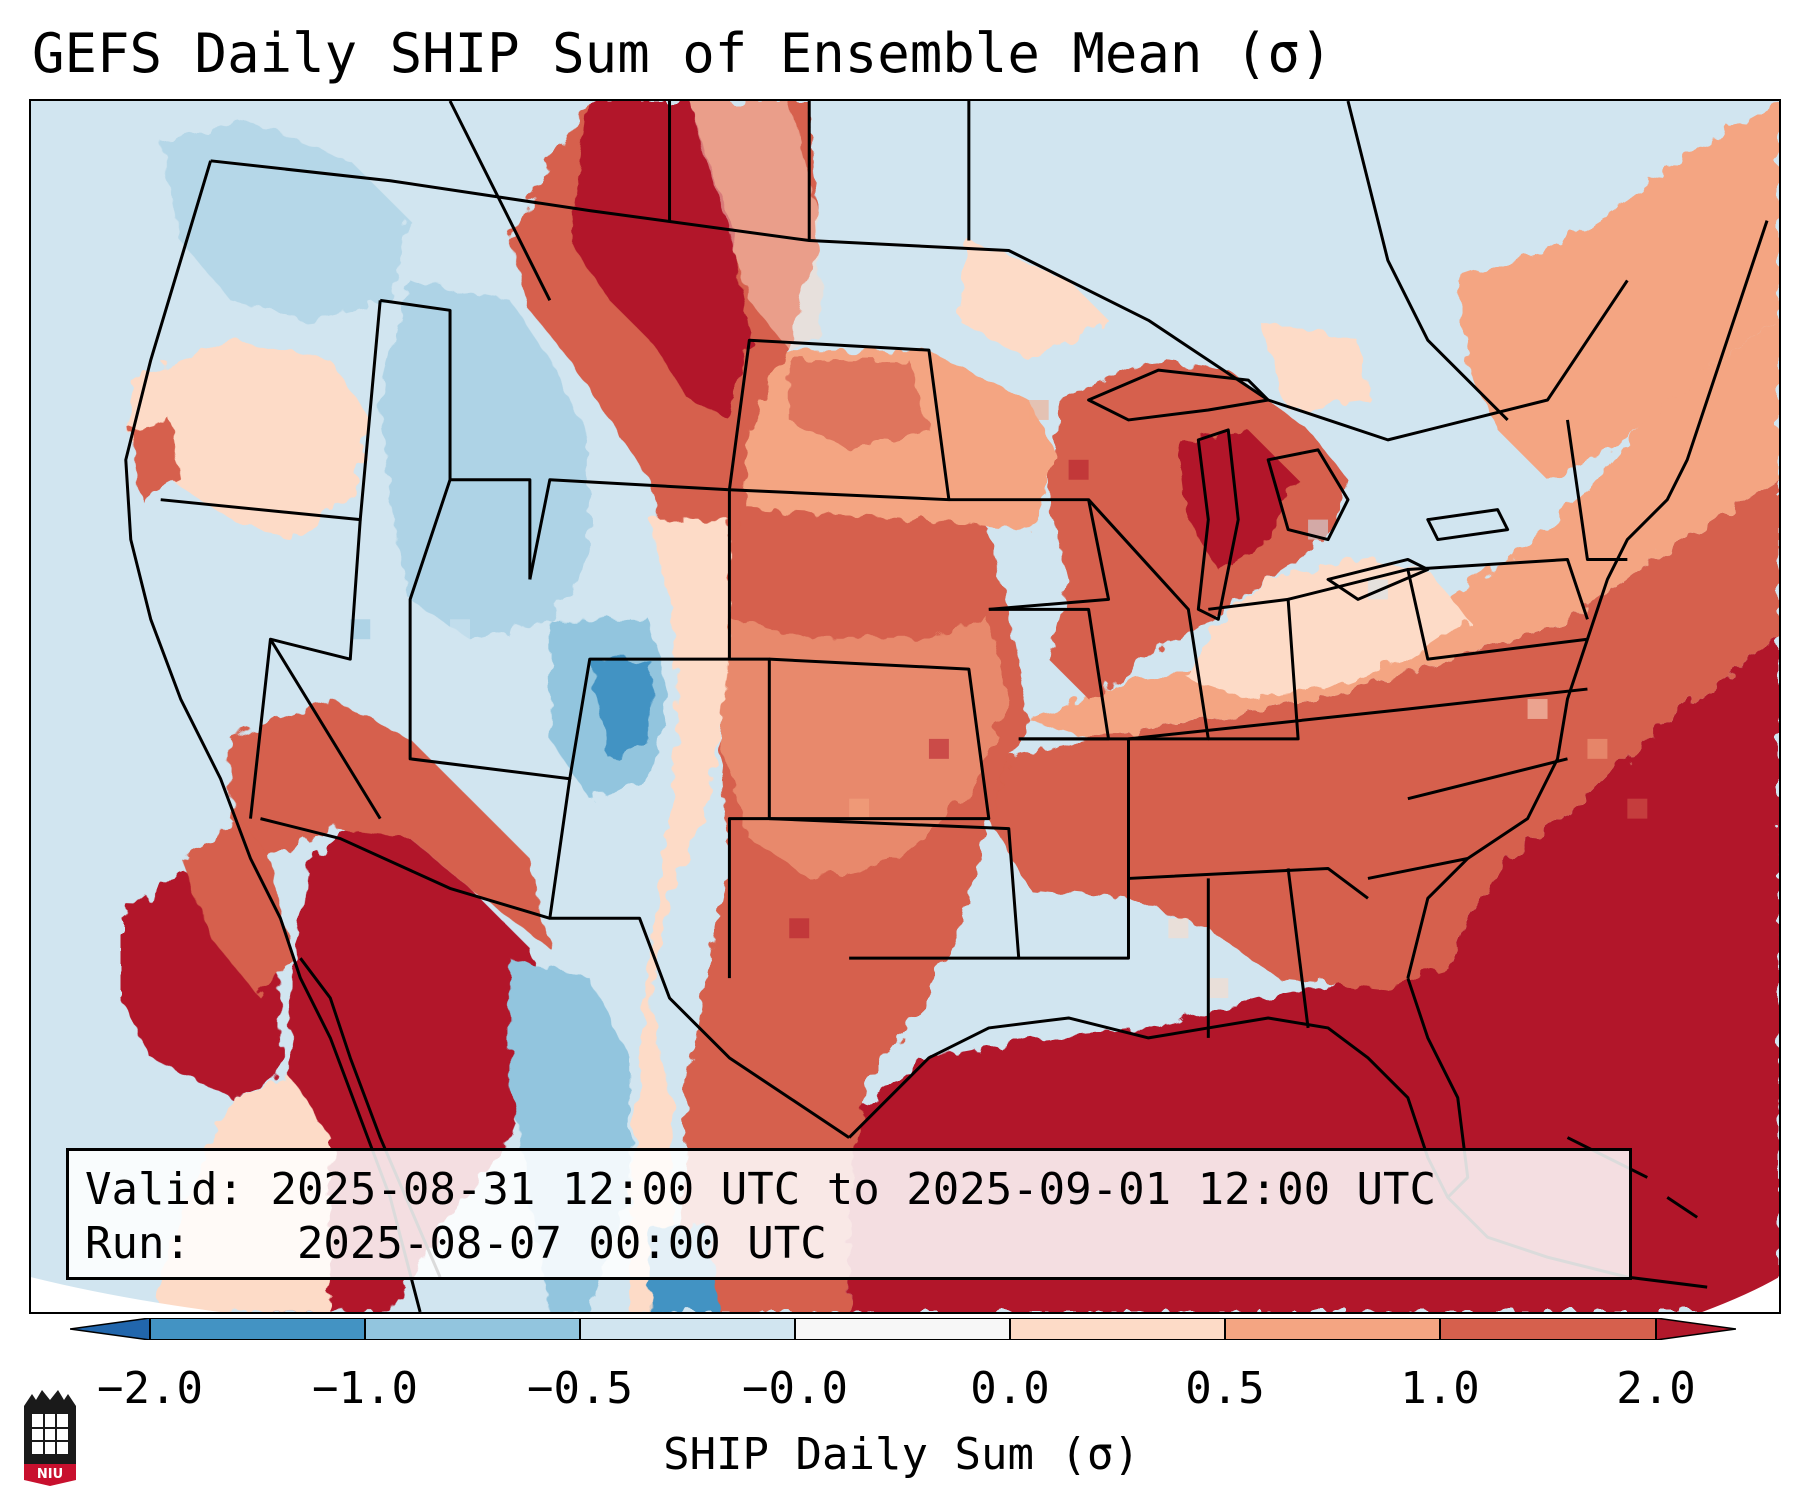 The image size is (1803, 1506). What do you see at coordinates (1597, 490) in the screenshot?
I see `ny-ne-border` at bounding box center [1597, 490].